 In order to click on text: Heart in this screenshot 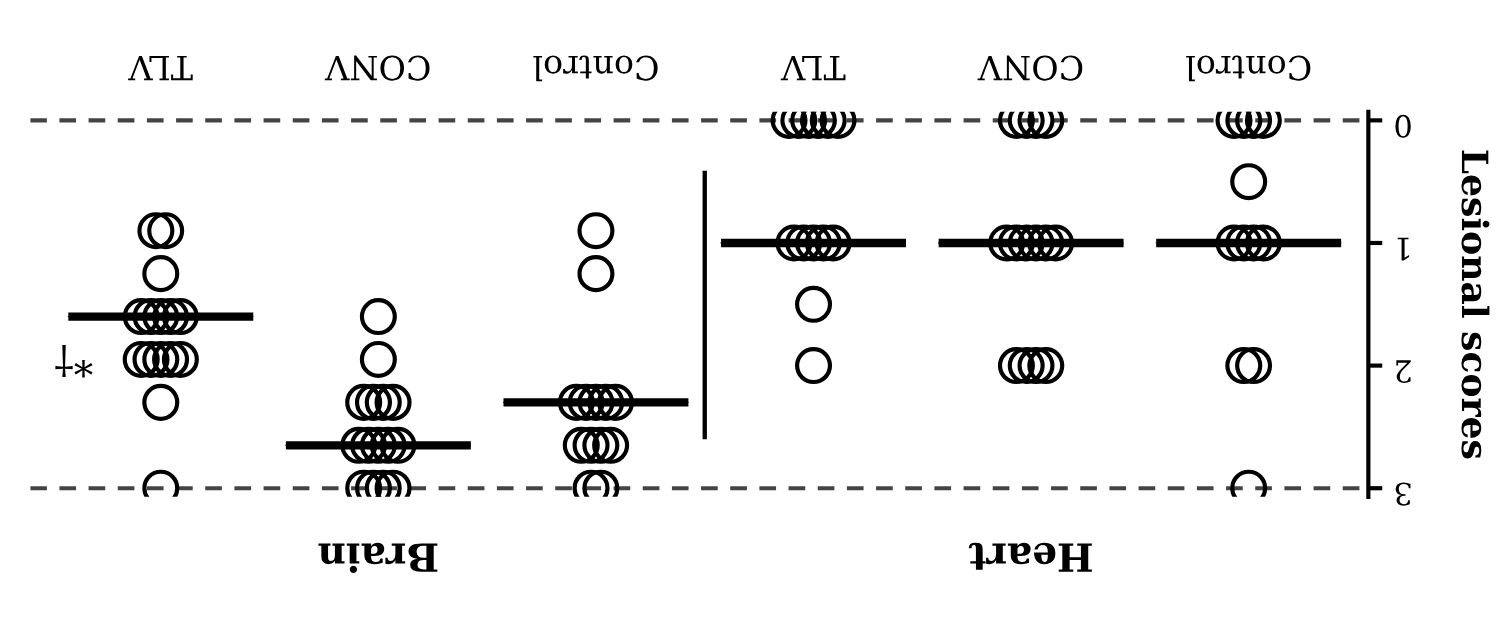, I will do `click(1030, 557)`.